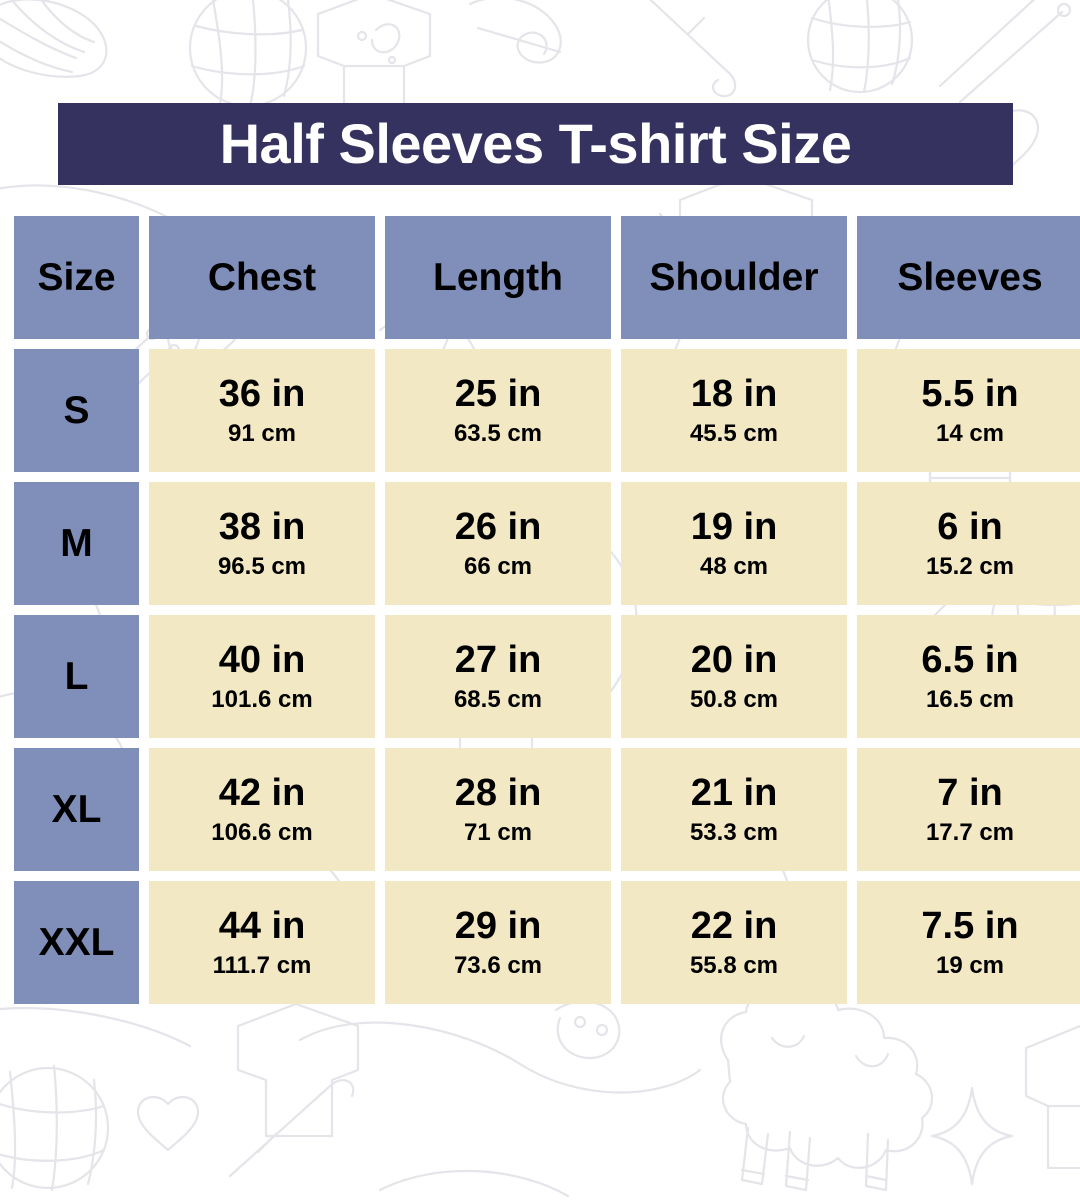 Image resolution: width=1080 pixels, height=1200 pixels. What do you see at coordinates (734, 925) in the screenshot?
I see `value-inches: 22 in` at bounding box center [734, 925].